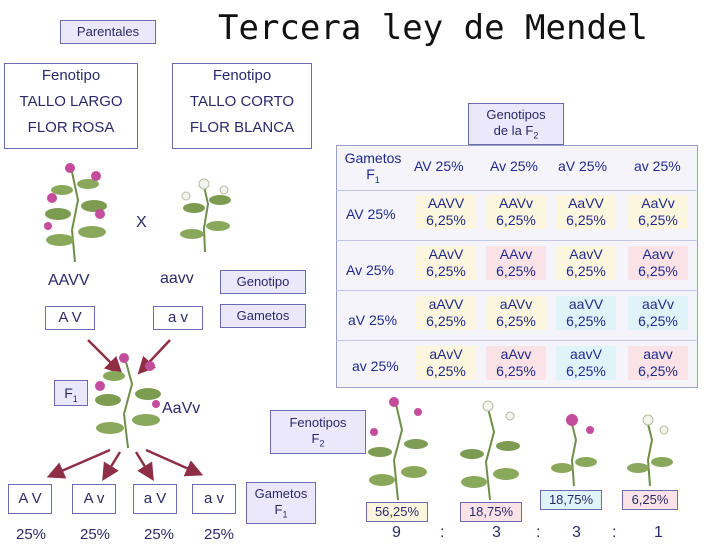 This screenshot has width=728, height=546. Describe the element at coordinates (516, 354) in the screenshot. I see `punnett-cell-genotype: aAvv` at that location.